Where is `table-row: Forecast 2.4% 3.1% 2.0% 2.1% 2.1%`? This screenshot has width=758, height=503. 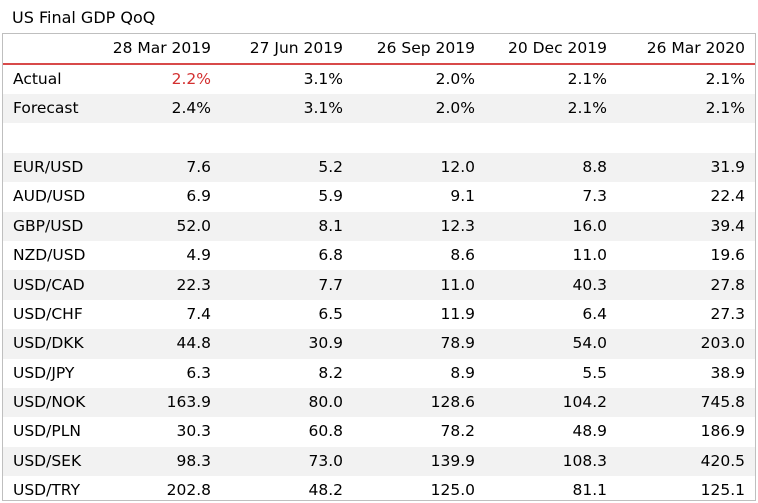 table-row: Forecast 2.4% 3.1% 2.0% 2.1% 2.1% is located at coordinates (379, 109).